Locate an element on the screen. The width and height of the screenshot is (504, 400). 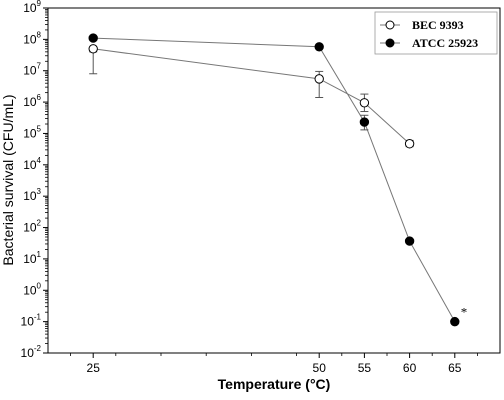
x-axis-title: Temperature (°C) is located at coordinates (274, 384).